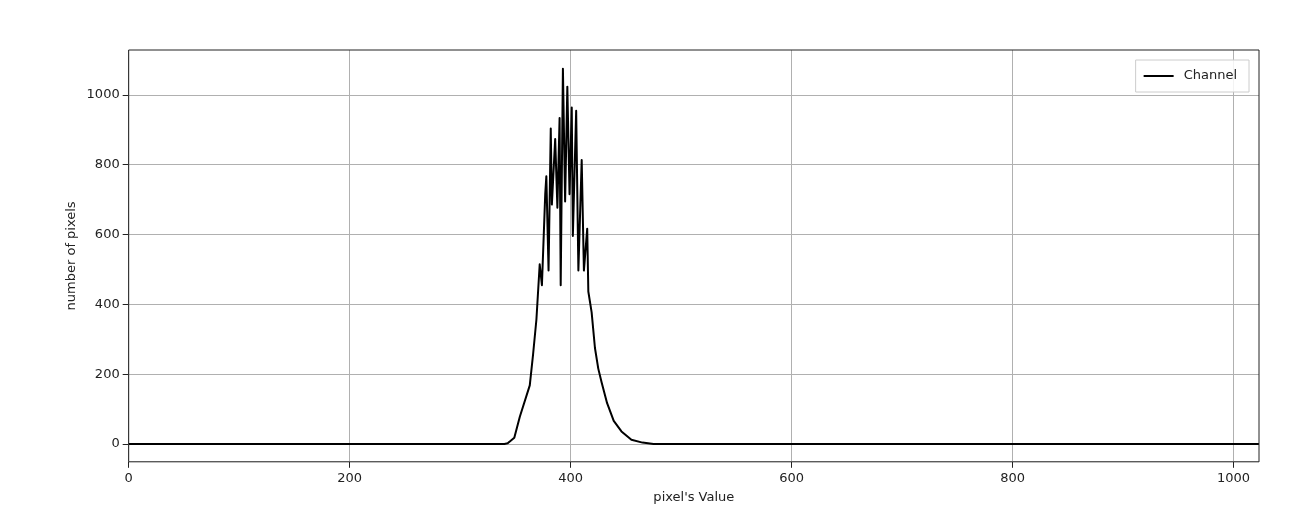 The width and height of the screenshot is (1289, 505). What do you see at coordinates (1013, 477) in the screenshot?
I see `x-tick-label: 800` at bounding box center [1013, 477].